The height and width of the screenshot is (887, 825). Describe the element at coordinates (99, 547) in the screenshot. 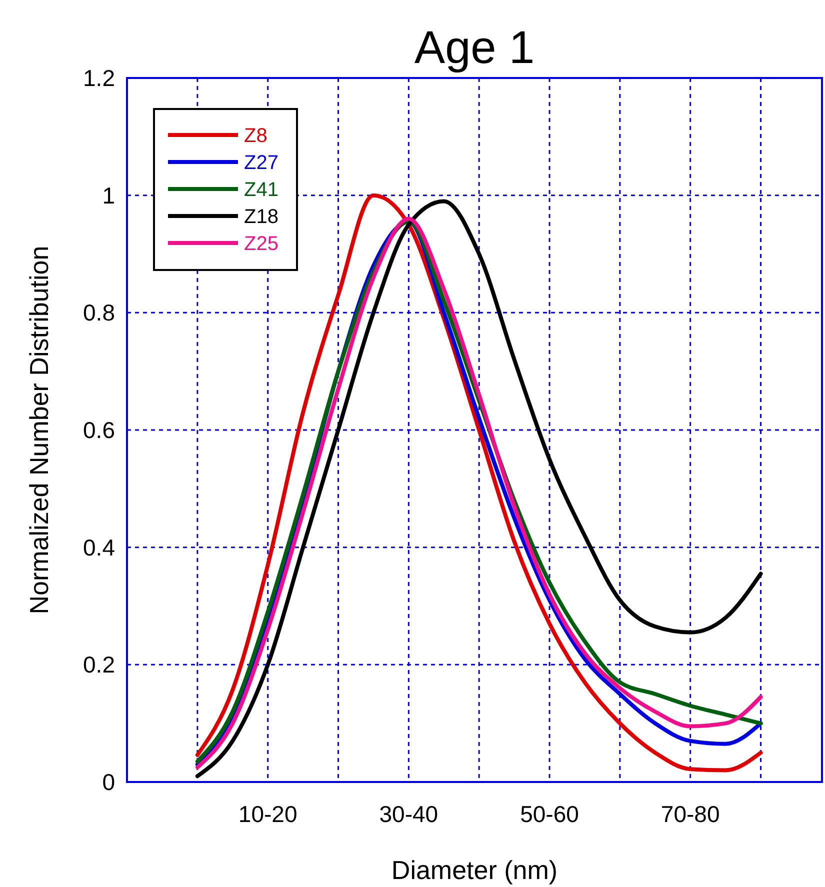

I see `y-tick-label: 0.4` at that location.